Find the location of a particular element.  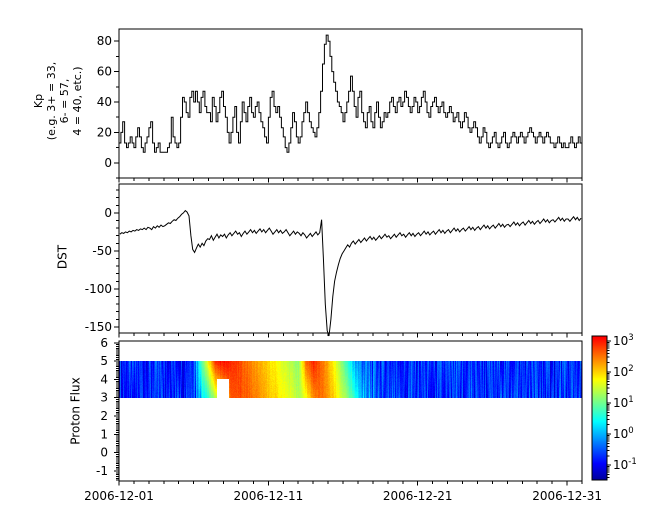

proton-flux-spectrogram is located at coordinates (350, 379).